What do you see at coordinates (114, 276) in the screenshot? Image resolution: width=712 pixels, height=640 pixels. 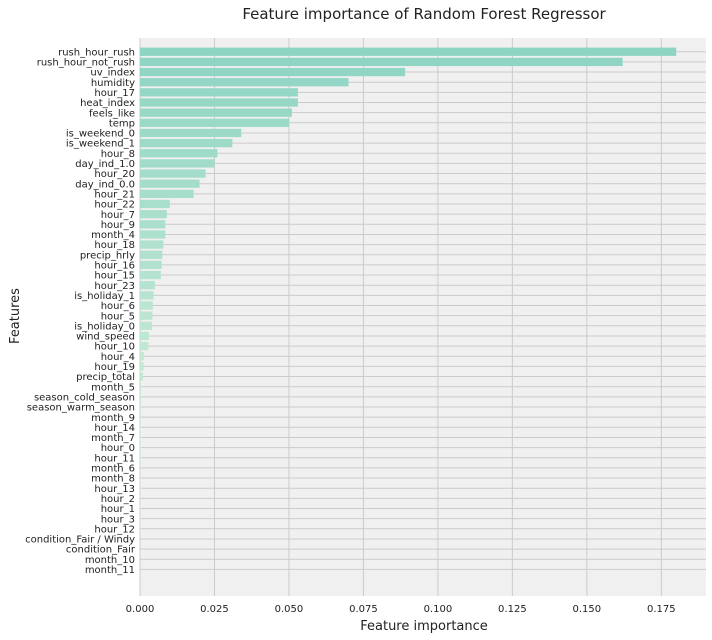 I see `y-tick-label: hour_15` at bounding box center [114, 276].